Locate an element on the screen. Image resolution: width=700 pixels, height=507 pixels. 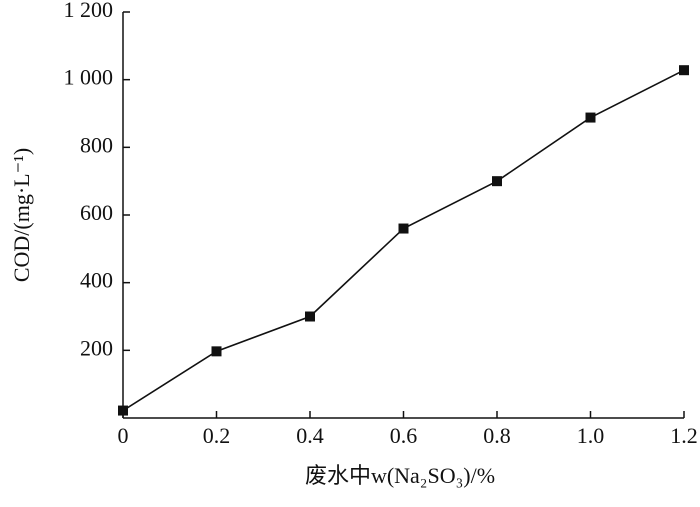
y-tick-label: 200 is located at coordinates (96, 347).